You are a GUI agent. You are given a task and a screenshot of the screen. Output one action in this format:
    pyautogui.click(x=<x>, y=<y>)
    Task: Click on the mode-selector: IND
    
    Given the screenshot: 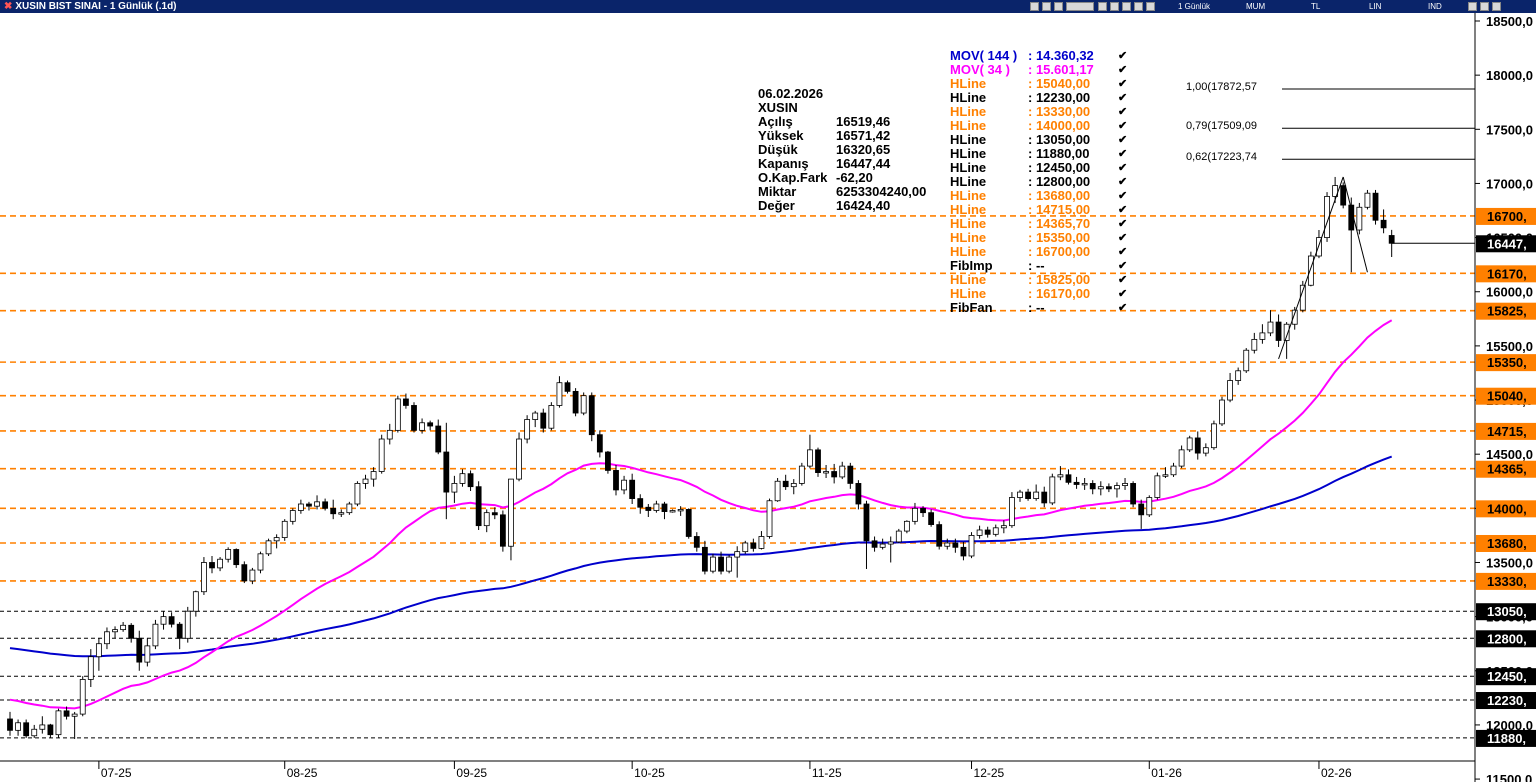 What is the action you would take?
    pyautogui.click(x=1435, y=6)
    